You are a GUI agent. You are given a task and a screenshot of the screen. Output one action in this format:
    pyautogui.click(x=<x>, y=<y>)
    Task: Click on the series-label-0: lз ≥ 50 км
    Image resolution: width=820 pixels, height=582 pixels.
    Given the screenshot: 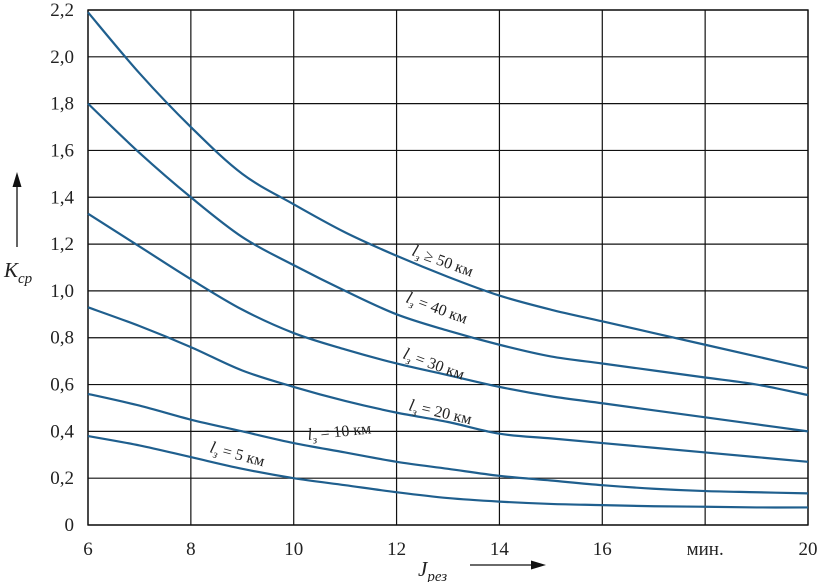 What is the action you would take?
    pyautogui.click(x=442, y=262)
    